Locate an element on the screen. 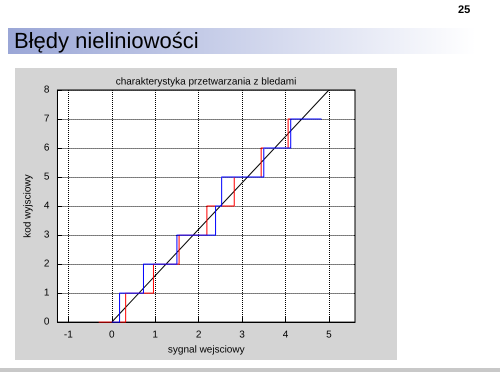  y-tick-label: 6 is located at coordinates (47, 148).